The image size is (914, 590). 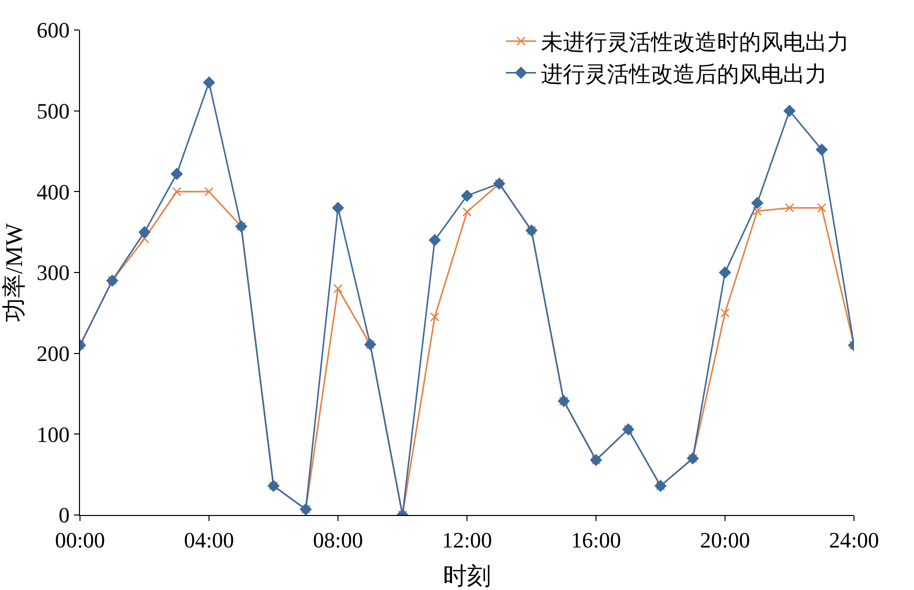 I want to click on y-tick-label: 0, so click(x=64, y=515).